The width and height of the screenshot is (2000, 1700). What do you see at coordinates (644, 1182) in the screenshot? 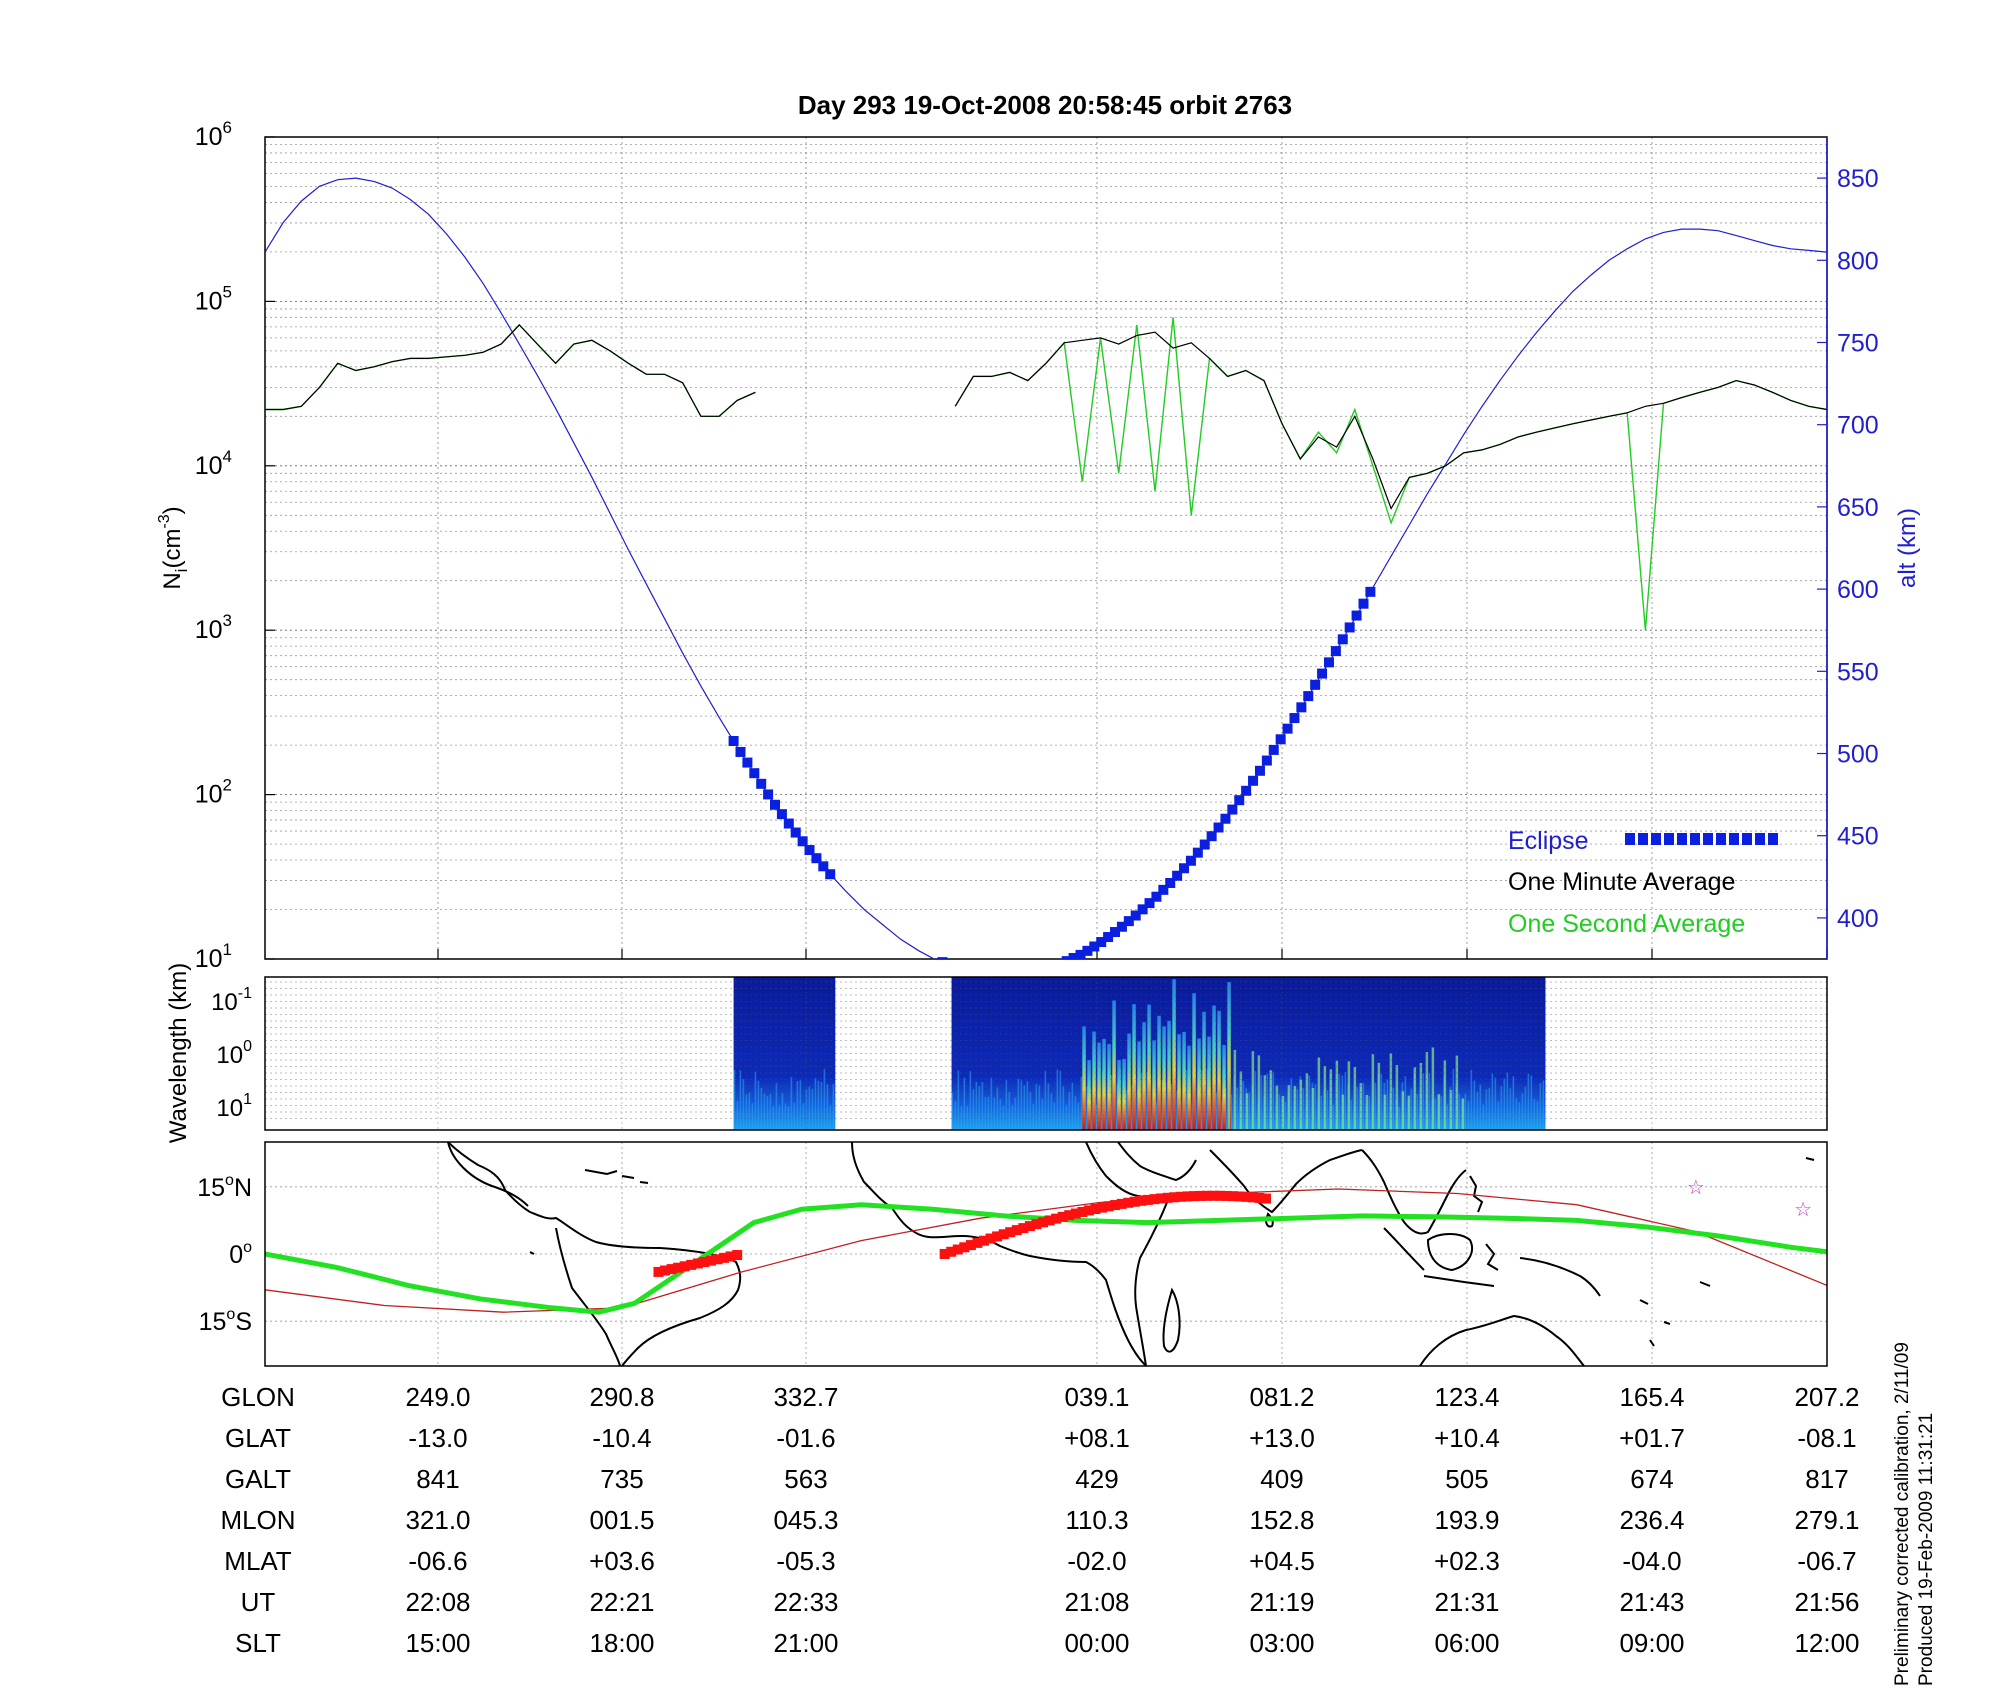
I see `caribbean-island` at bounding box center [644, 1182].